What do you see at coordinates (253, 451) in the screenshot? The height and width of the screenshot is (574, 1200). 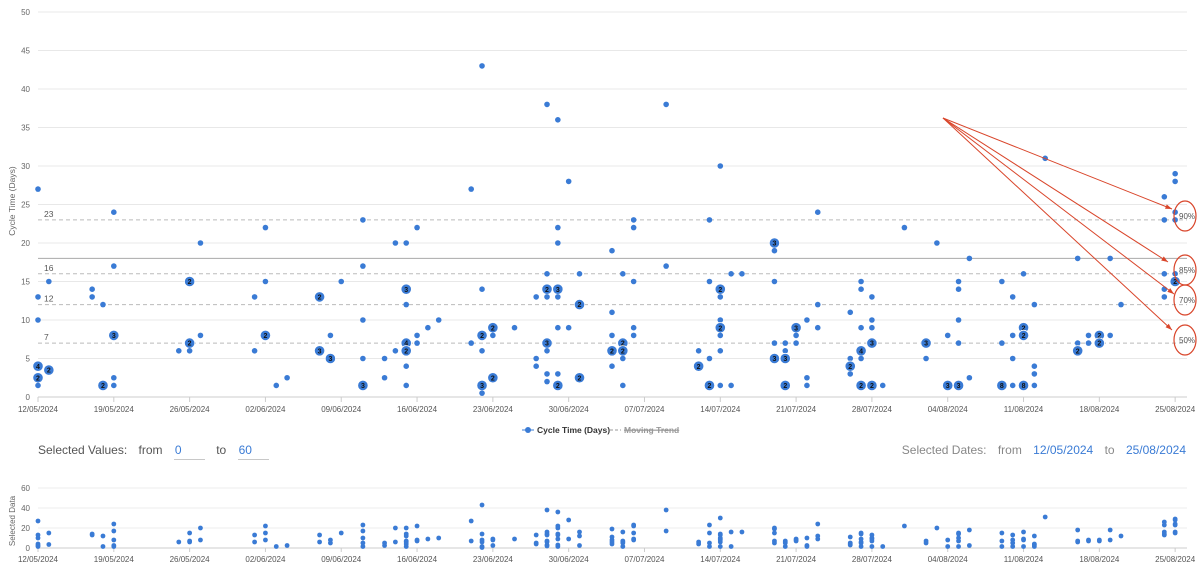 I see `values-to-input: 60` at bounding box center [253, 451].